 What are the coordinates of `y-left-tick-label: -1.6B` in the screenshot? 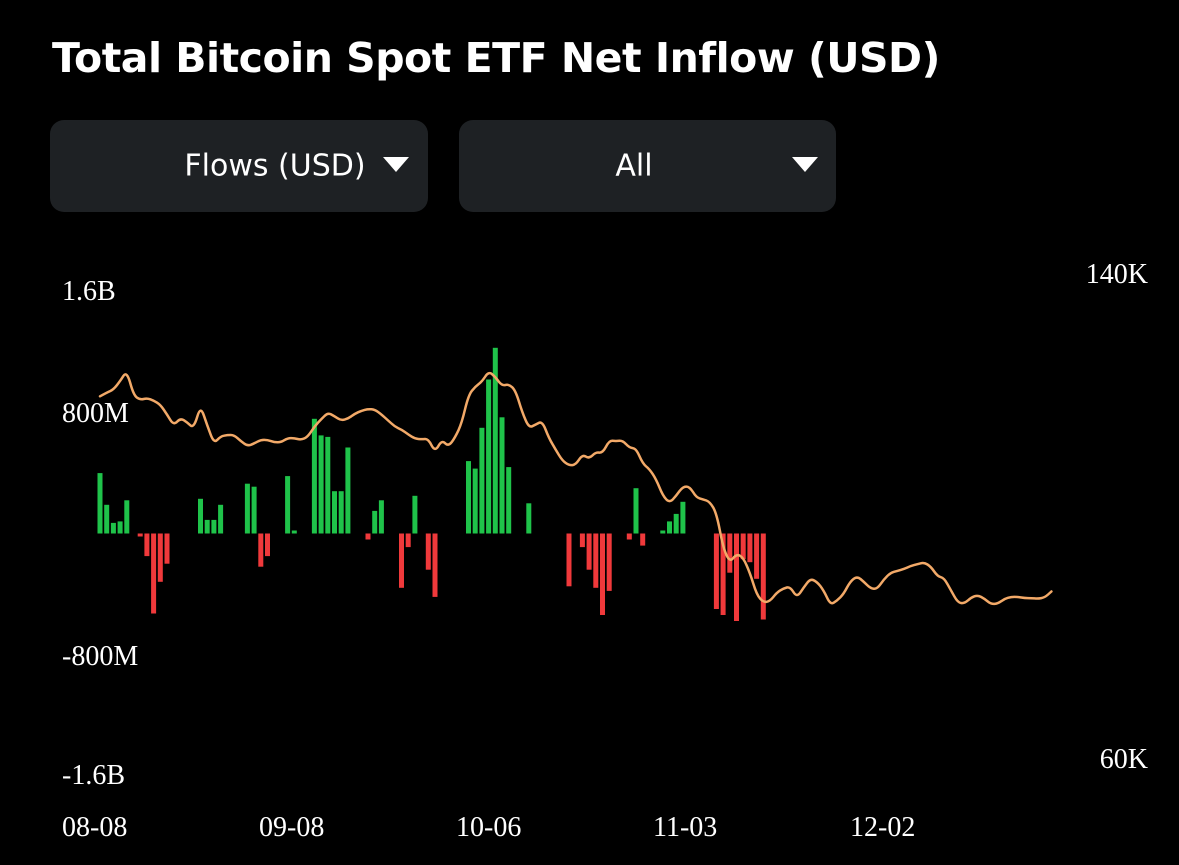 It's located at (93, 775).